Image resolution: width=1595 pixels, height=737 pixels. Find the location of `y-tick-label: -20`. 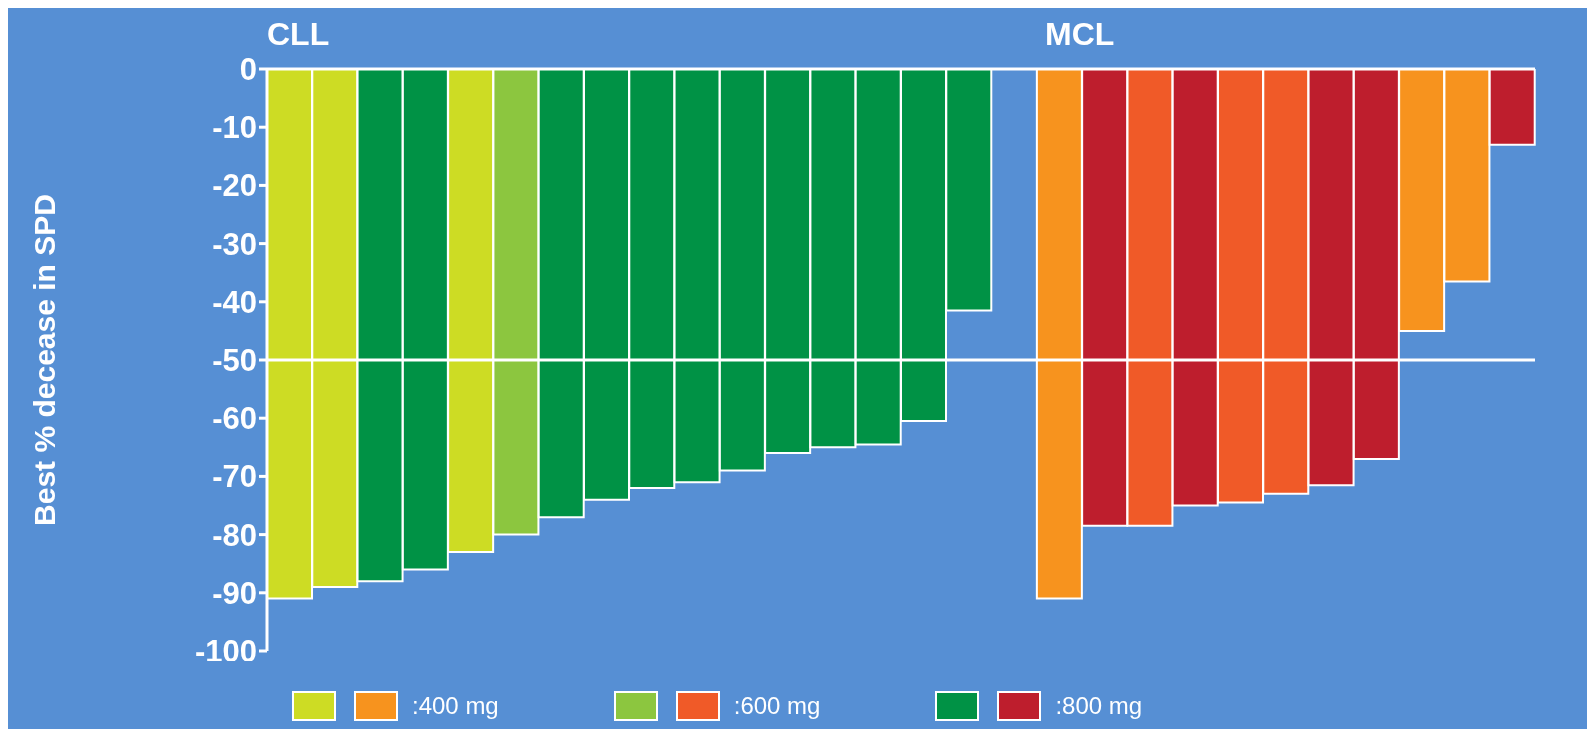

y-tick-label: -20 is located at coordinates (234, 186).